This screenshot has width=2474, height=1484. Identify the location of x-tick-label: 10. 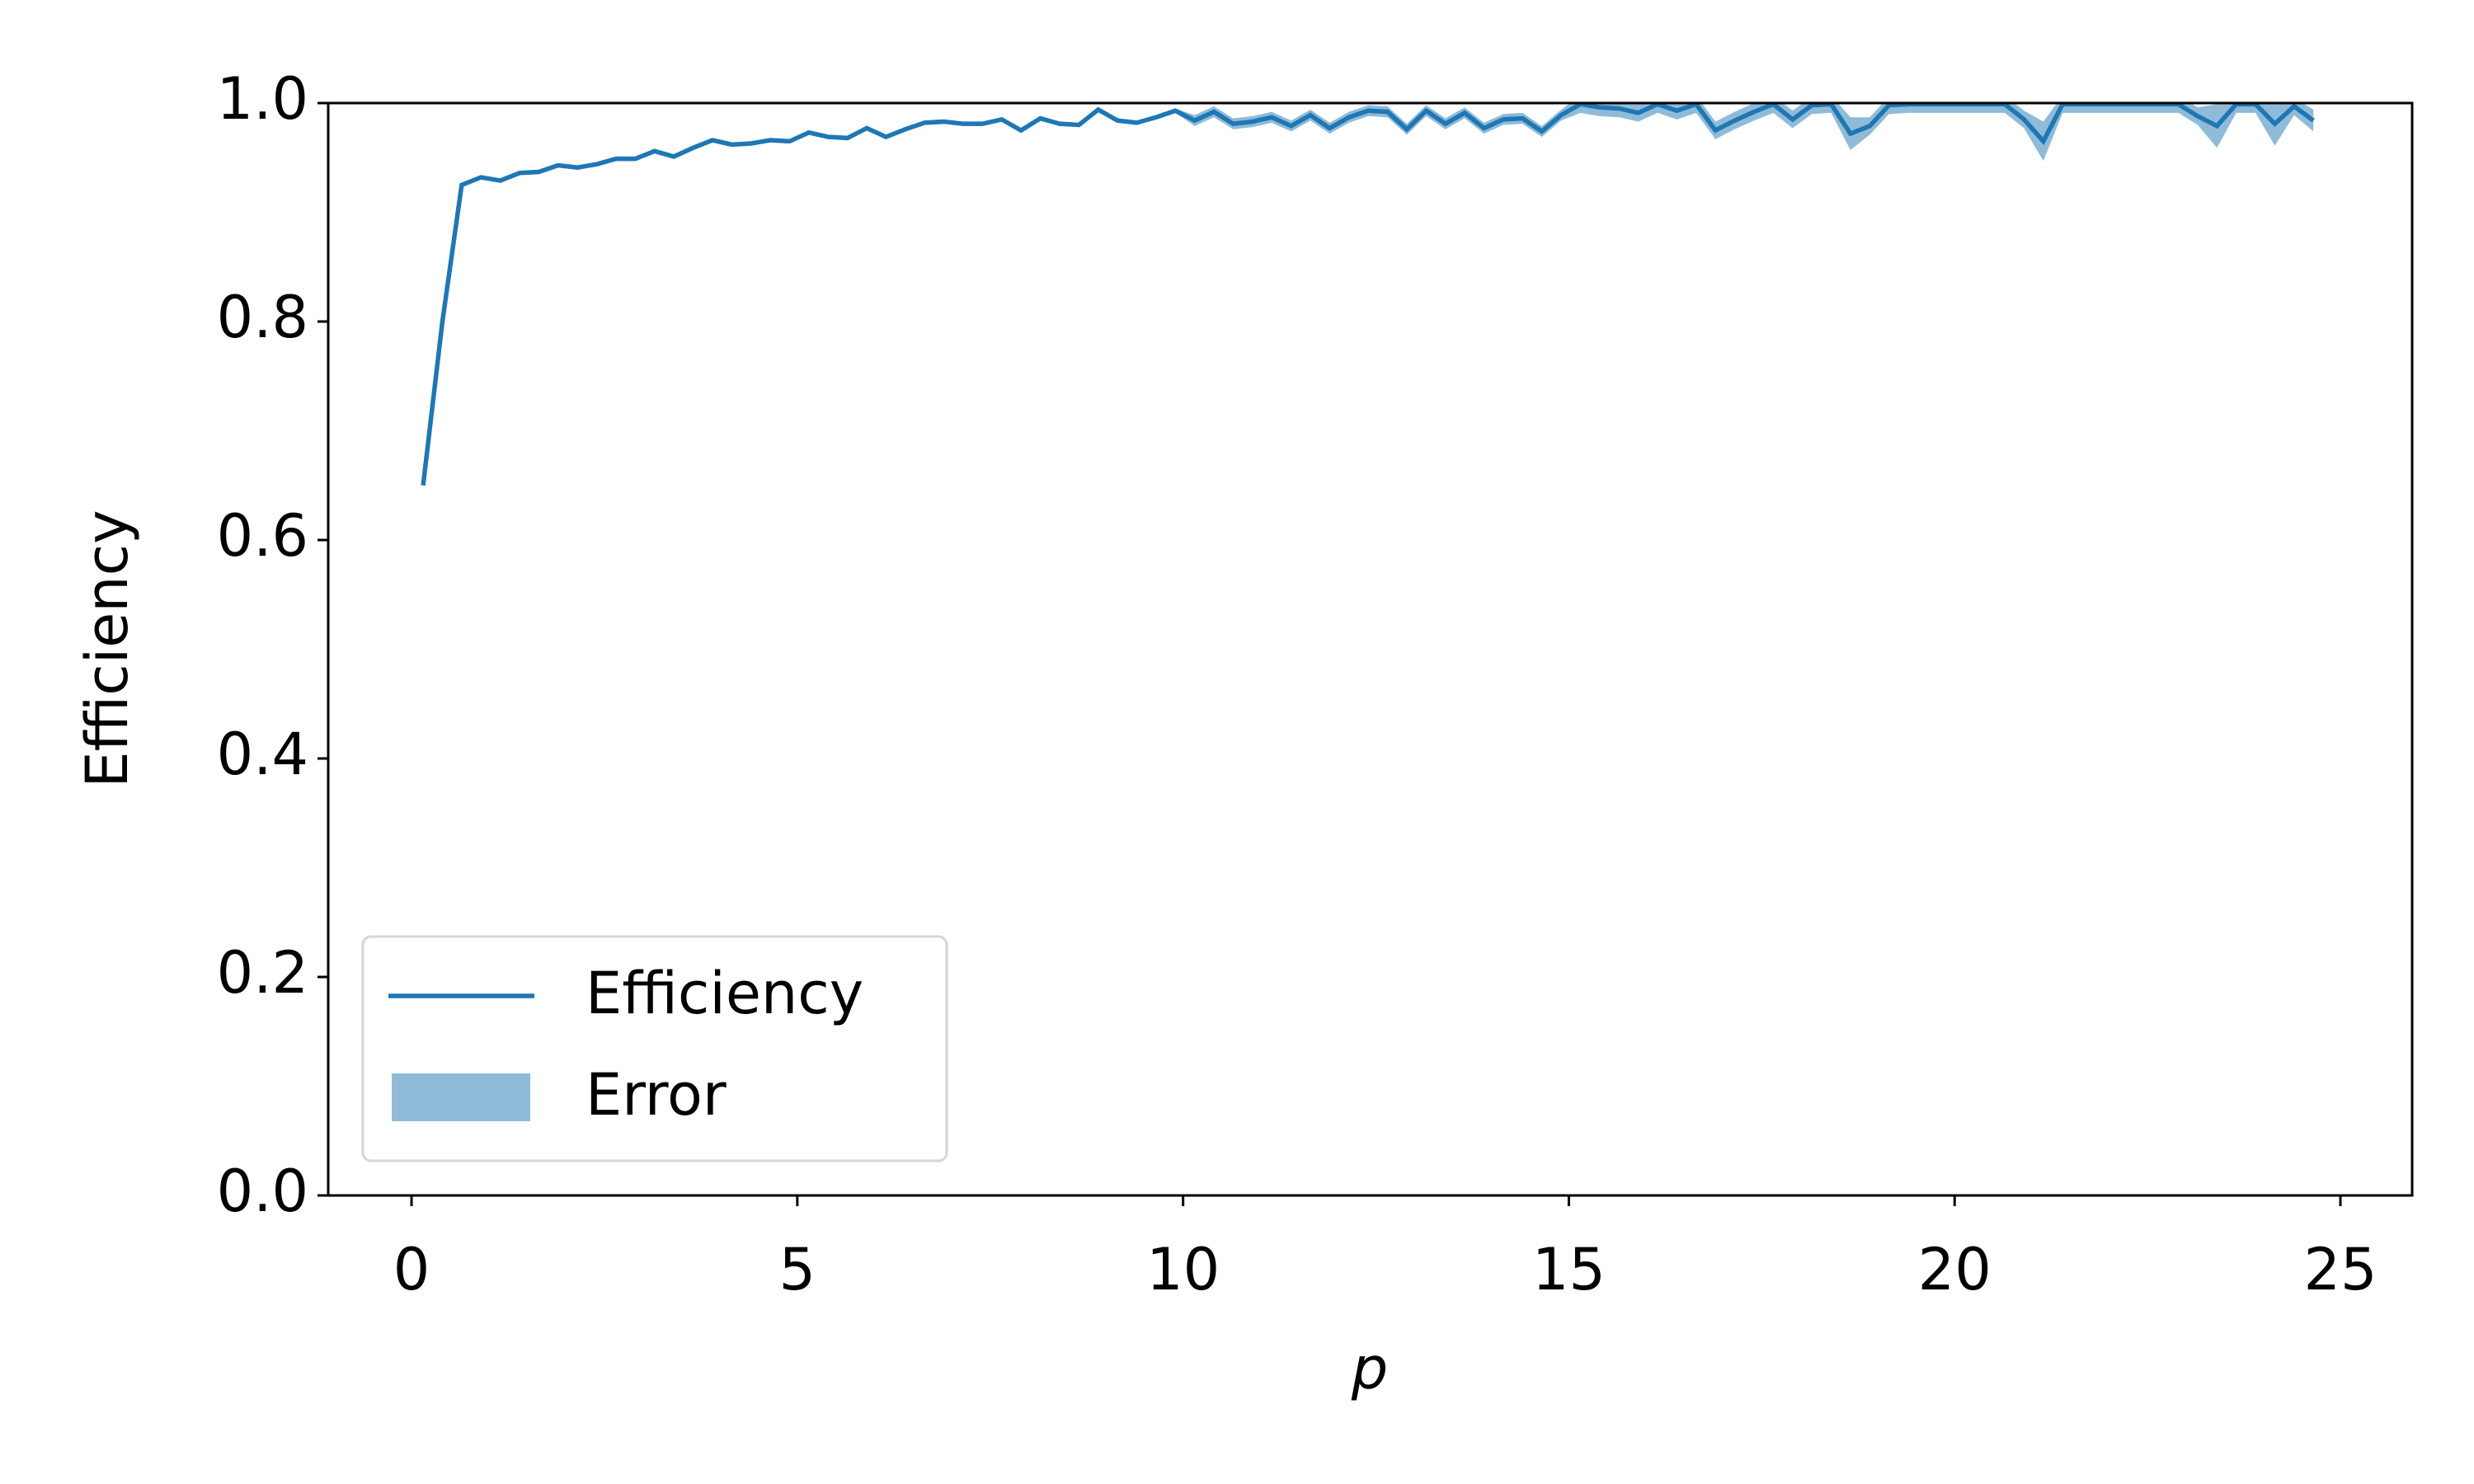
(1183, 1269).